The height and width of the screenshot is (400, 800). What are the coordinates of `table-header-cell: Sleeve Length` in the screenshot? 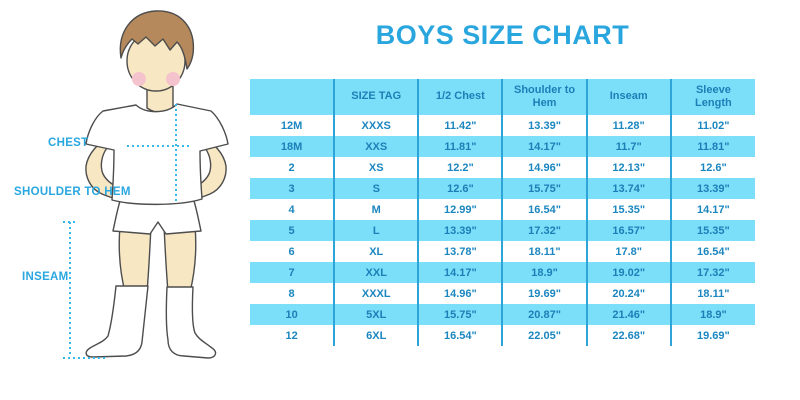 It's located at (712, 97).